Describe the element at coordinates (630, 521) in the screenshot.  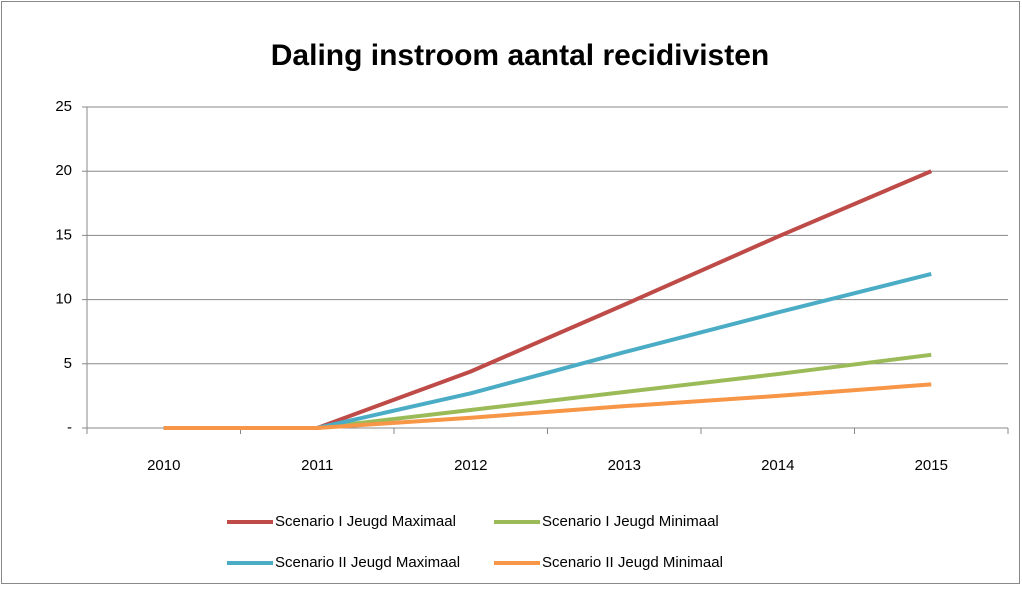
I see `legend-label: Scenario I Jeugd Minimaal` at that location.